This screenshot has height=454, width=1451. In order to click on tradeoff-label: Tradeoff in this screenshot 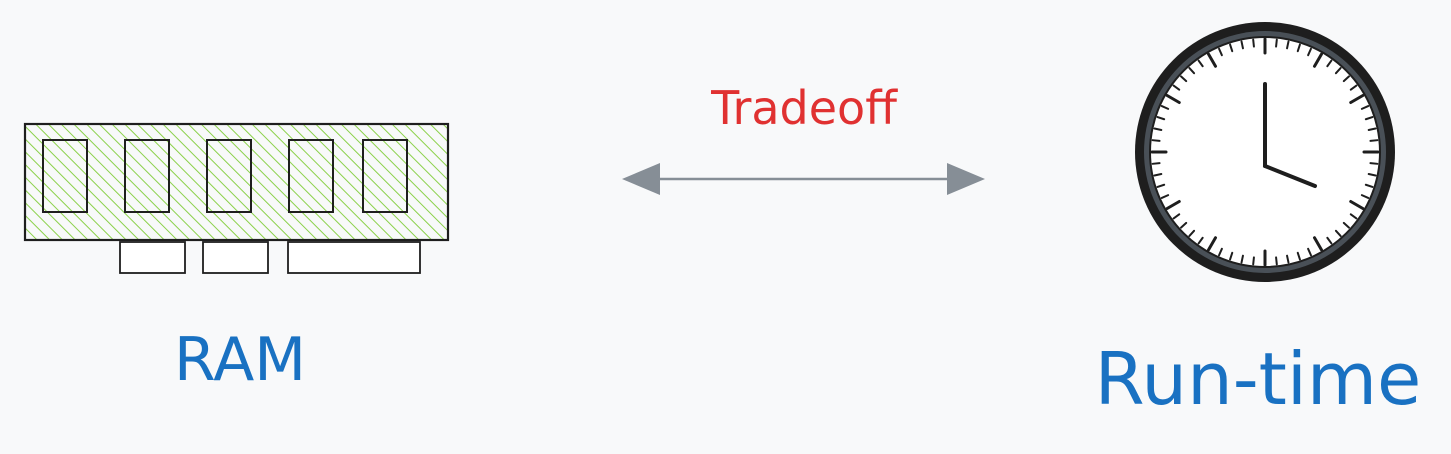, I will do `click(804, 108)`.